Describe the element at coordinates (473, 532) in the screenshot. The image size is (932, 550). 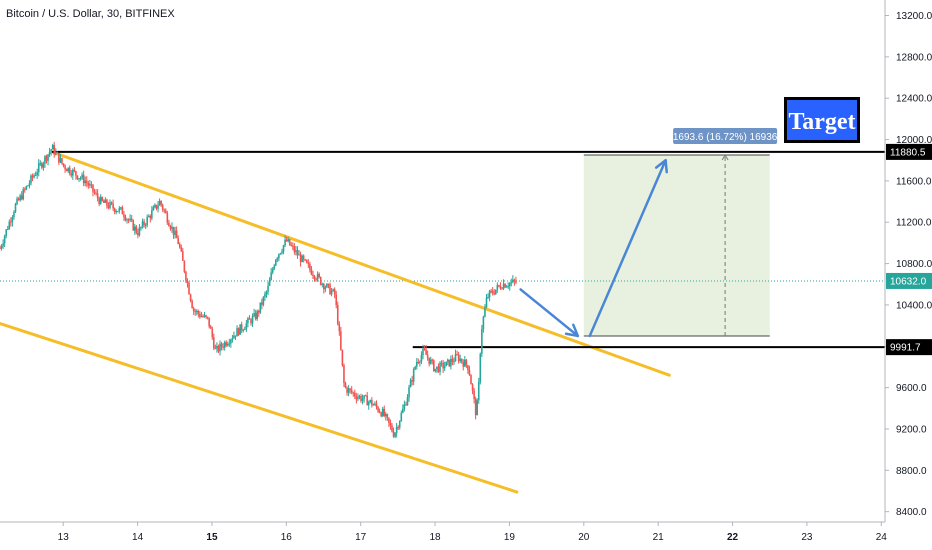
I see `time-axis: 13 14 15 16 17 18 19 20 21 22 23 24` at that location.